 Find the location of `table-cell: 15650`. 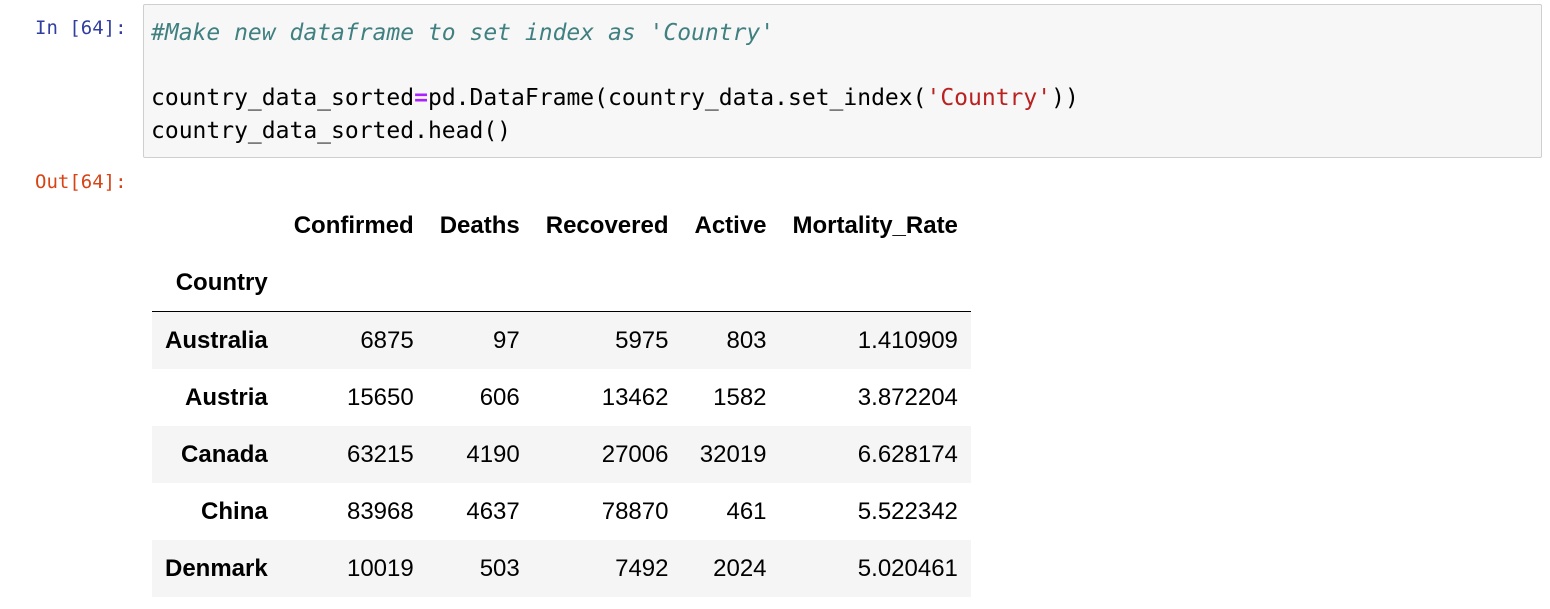

table-cell: 15650 is located at coordinates (380, 397).